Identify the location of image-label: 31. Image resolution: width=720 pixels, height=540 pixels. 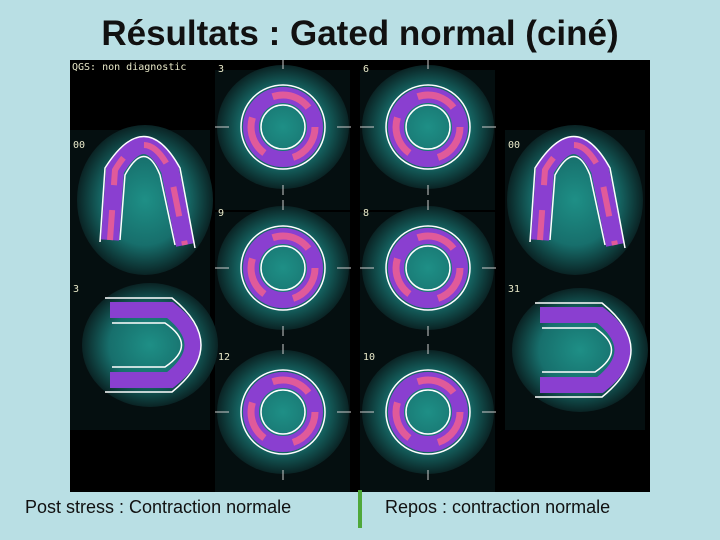
(514, 289).